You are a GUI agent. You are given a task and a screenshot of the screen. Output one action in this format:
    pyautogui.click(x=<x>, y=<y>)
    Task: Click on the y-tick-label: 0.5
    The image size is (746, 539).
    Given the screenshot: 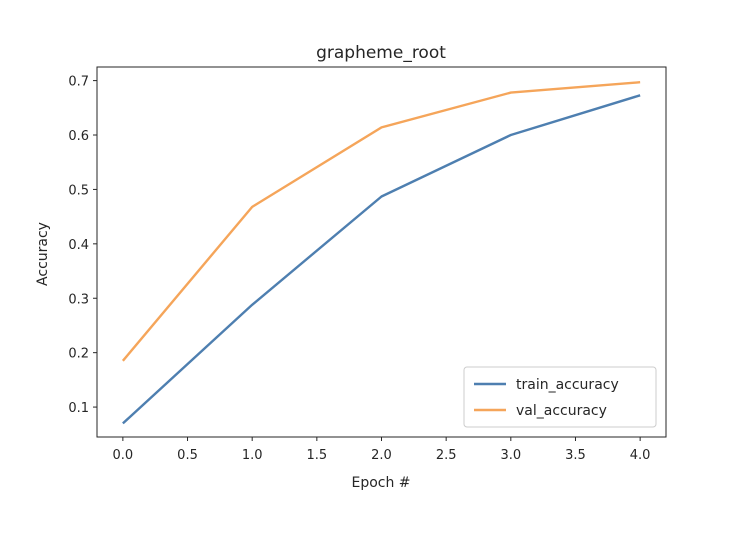 What is the action you would take?
    pyautogui.click(x=78, y=190)
    